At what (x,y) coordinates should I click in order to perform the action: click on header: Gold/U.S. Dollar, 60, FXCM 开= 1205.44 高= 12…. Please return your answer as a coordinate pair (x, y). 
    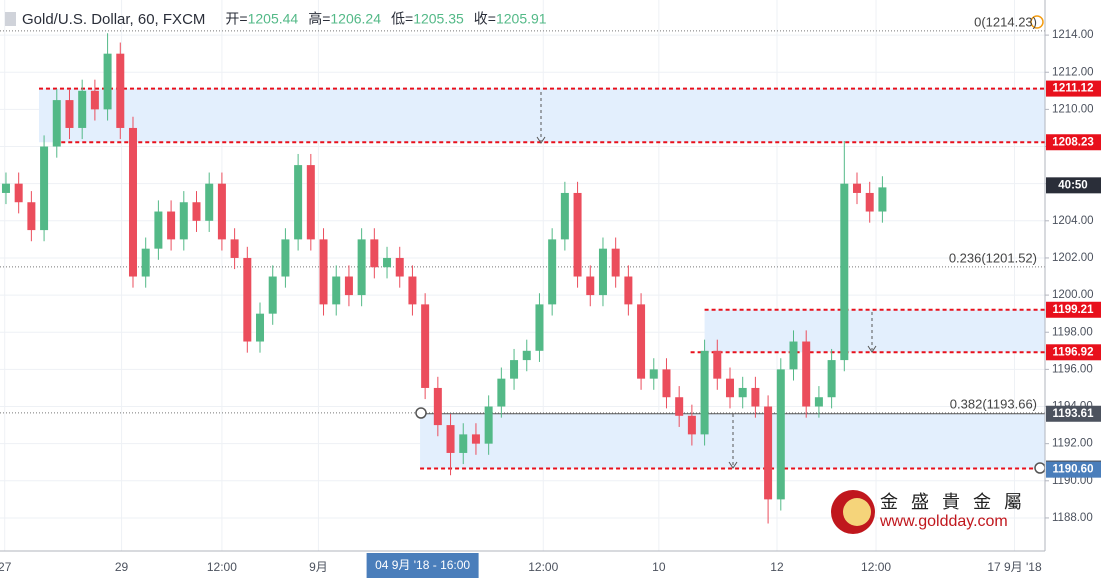
    Looking at the image, I should click on (276, 19).